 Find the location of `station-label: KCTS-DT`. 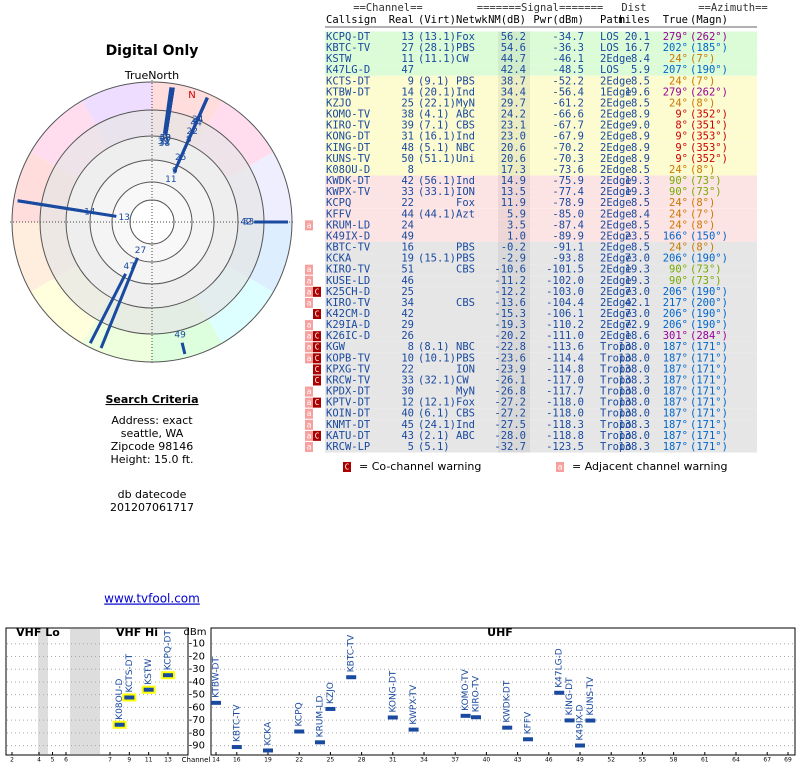

station-label: KCTS-DT is located at coordinates (130, 672).